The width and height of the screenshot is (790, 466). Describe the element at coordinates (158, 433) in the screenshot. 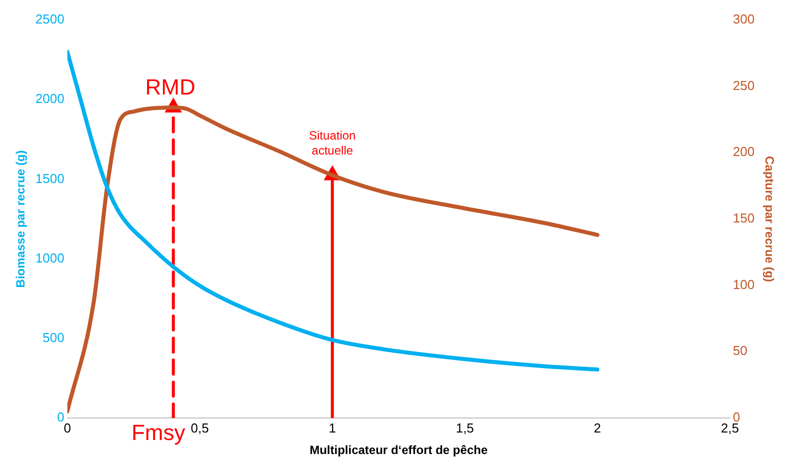

I see `text: Fmsy` at that location.